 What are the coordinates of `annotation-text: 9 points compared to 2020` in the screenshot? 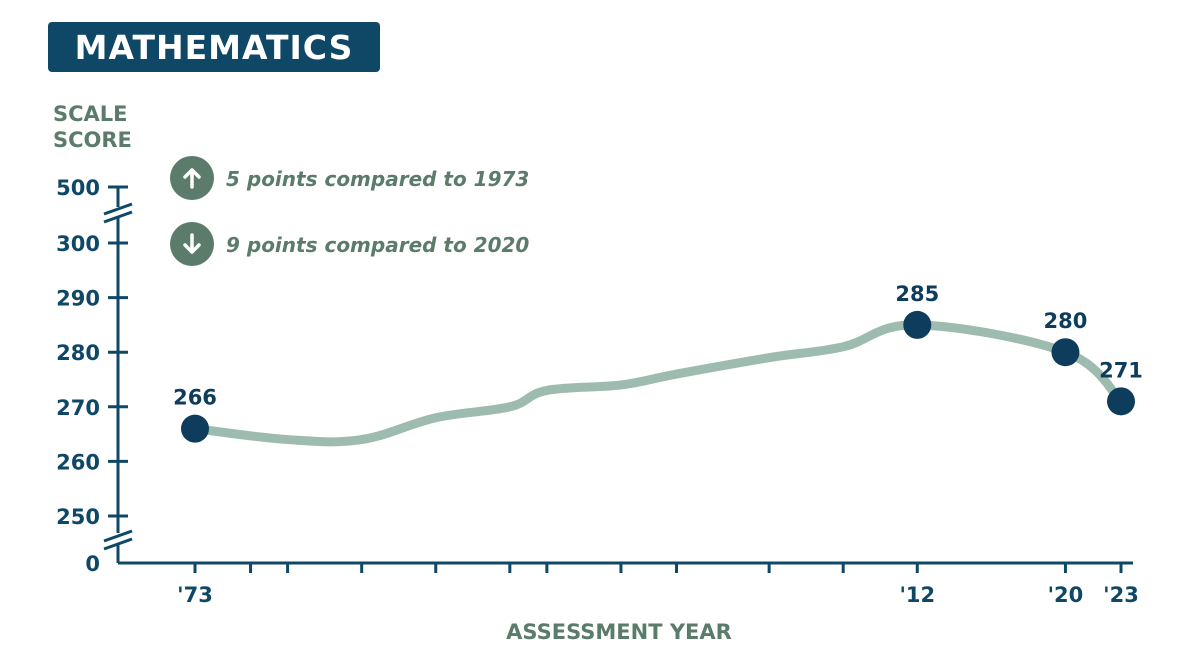 It's located at (377, 245).